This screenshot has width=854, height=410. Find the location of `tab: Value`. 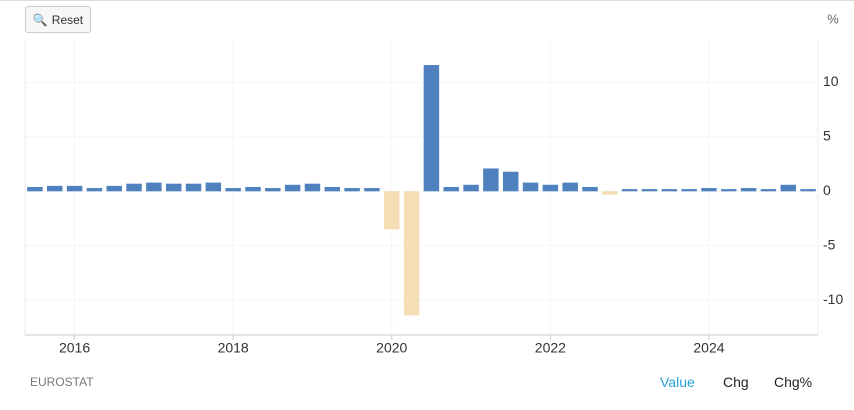

tab: Value is located at coordinates (677, 382).